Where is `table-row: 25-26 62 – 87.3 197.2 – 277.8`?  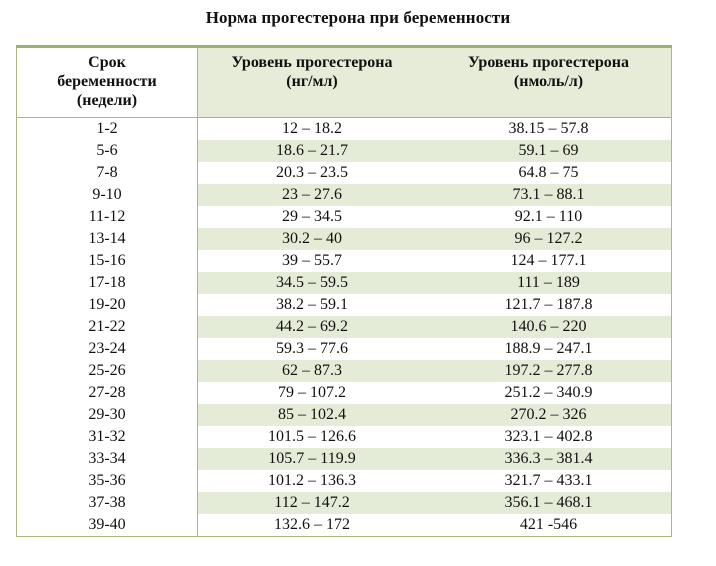
table-row: 25-26 62 – 87.3 197.2 – 277.8 is located at coordinates (344, 371).